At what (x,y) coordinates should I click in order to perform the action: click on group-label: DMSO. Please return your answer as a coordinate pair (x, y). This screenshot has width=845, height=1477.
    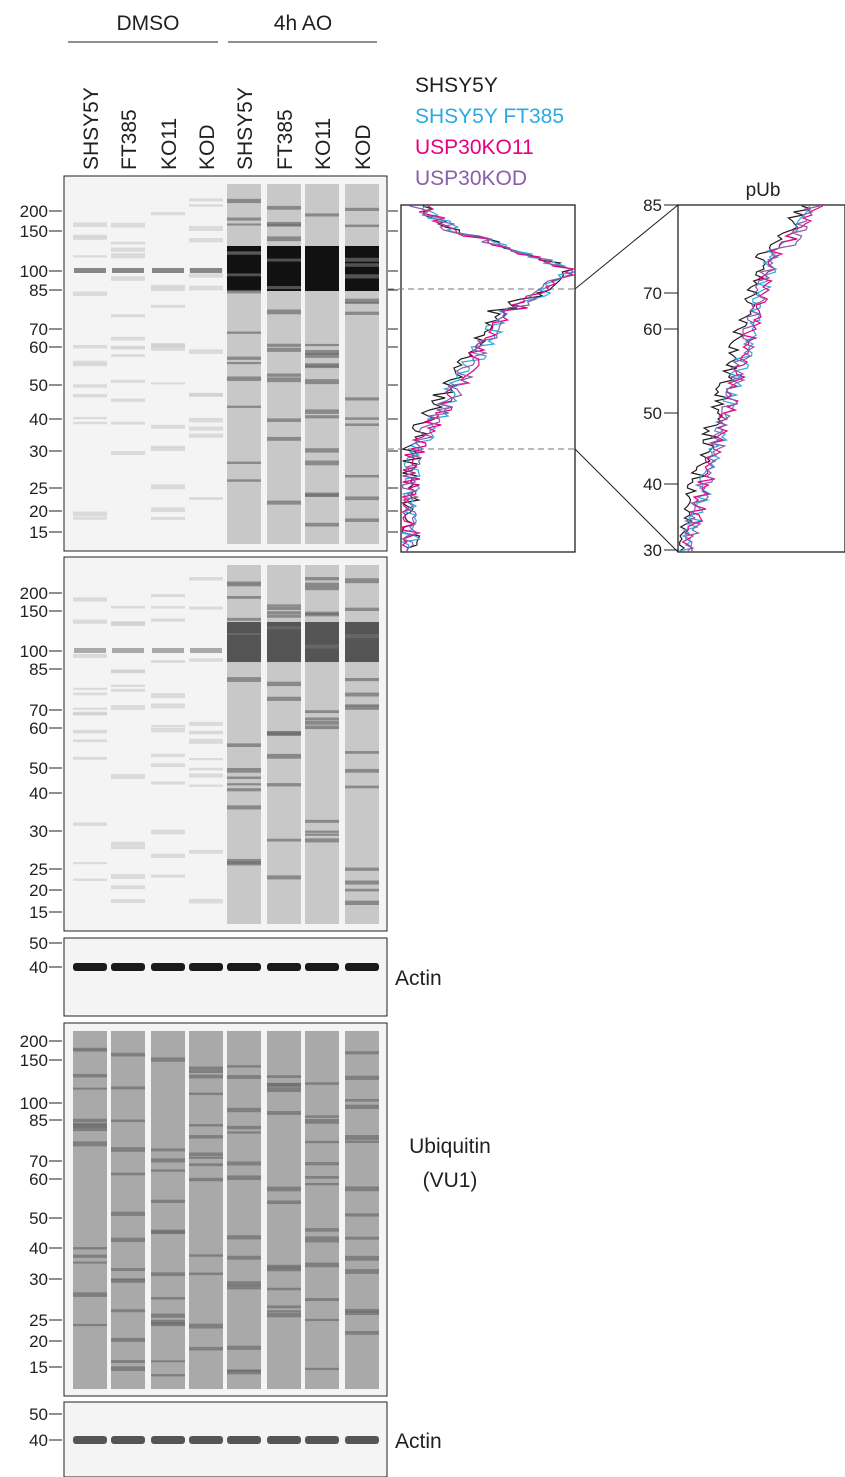
    Looking at the image, I should click on (148, 23).